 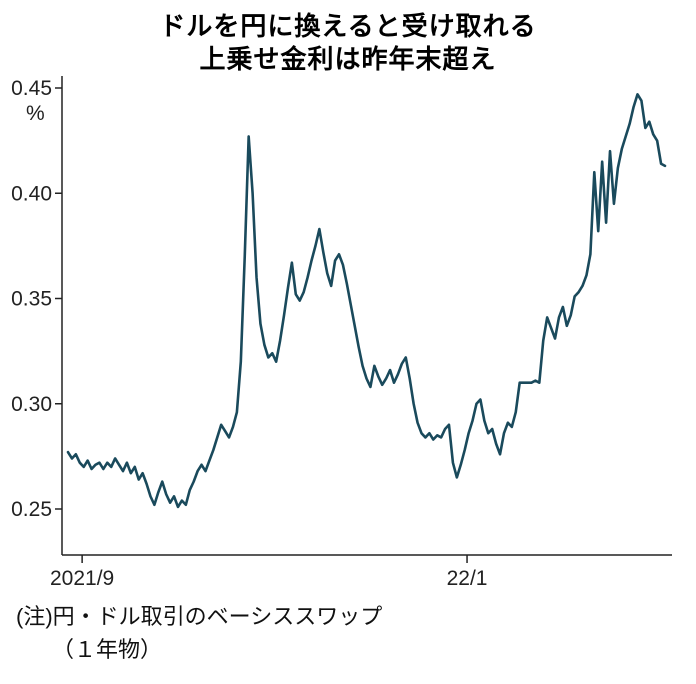 I want to click on y-tick-label: 0.25, so click(x=31, y=509).